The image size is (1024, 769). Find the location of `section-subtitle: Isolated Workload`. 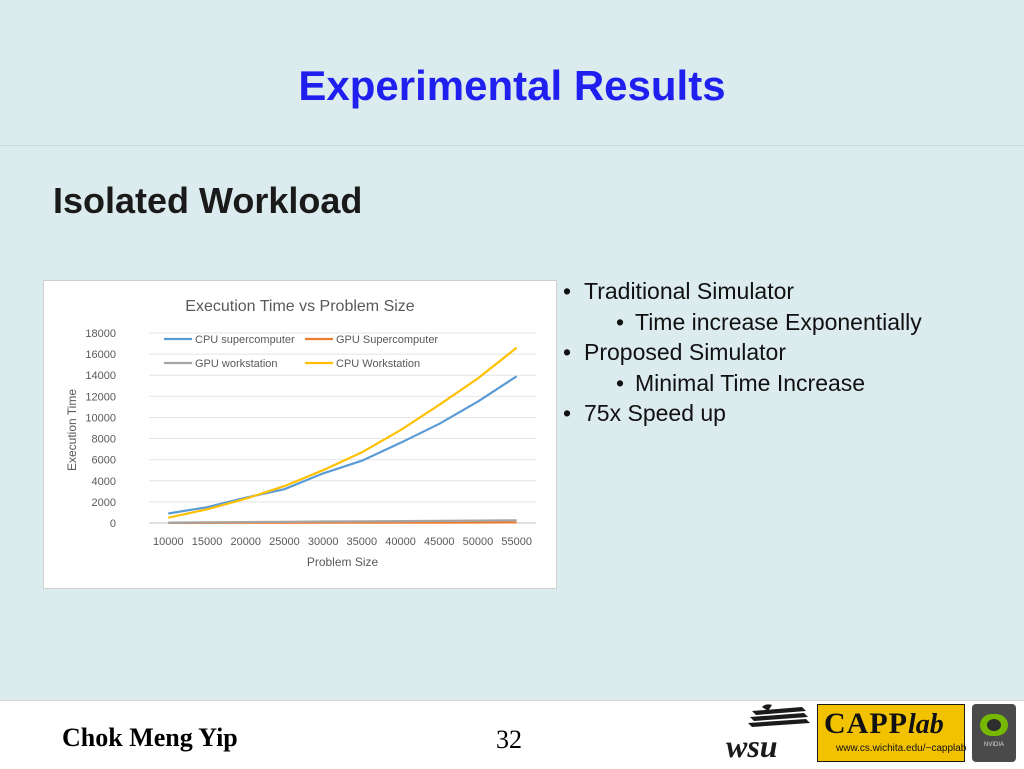

section-subtitle: Isolated Workload is located at coordinates (208, 200).